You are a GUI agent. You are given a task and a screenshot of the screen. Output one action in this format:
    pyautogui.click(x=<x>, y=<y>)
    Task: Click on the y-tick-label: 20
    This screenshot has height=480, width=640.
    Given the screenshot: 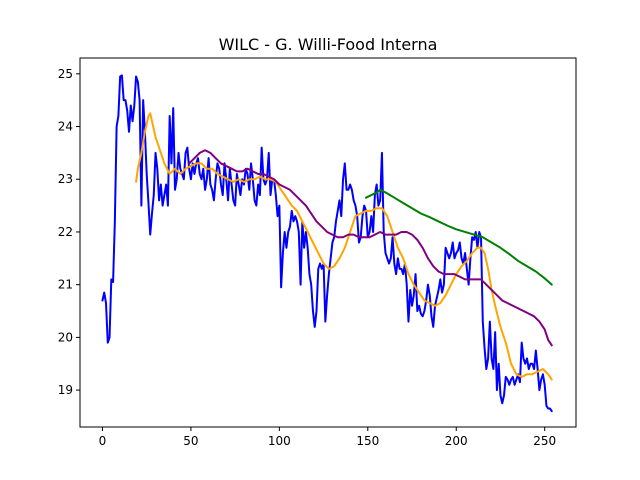 What is the action you would take?
    pyautogui.click(x=65, y=337)
    